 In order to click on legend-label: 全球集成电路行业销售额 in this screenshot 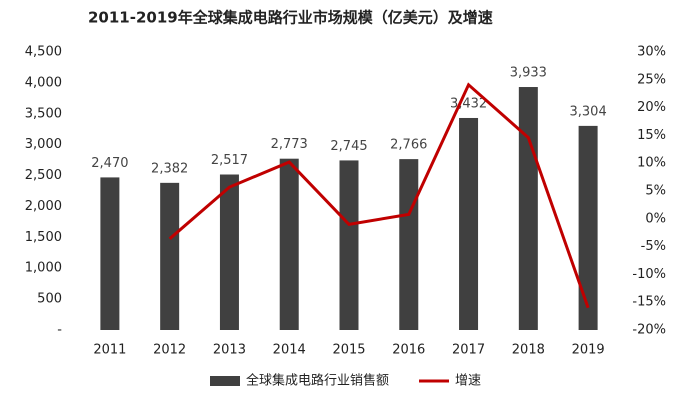, I will do `click(317, 381)`.